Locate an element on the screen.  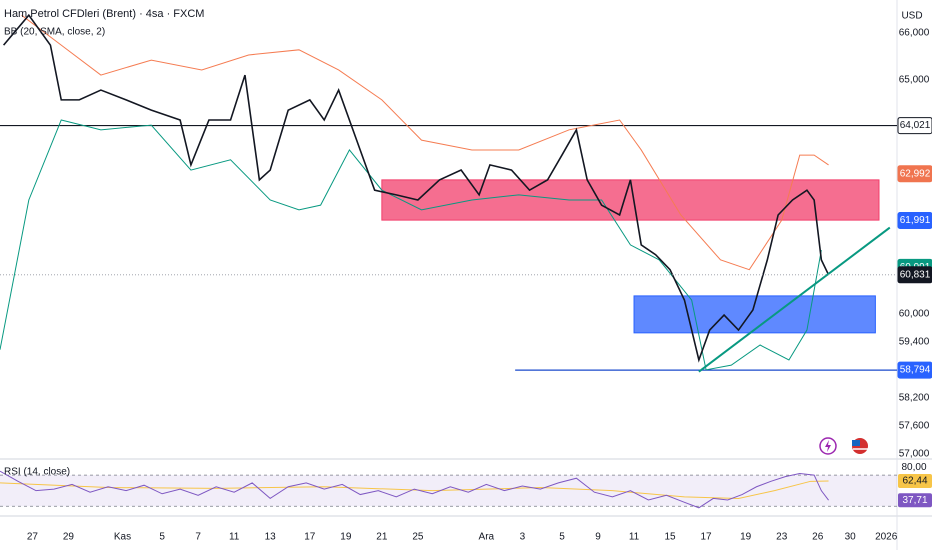
x-tick-label: 15 is located at coordinates (670, 537).